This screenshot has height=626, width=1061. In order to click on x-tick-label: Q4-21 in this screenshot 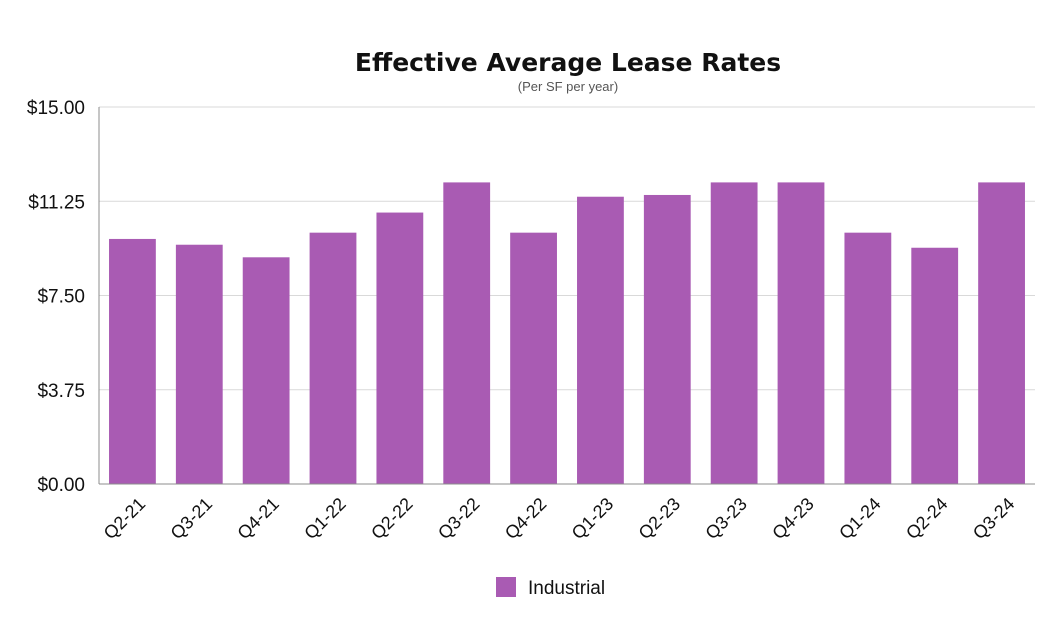, I will do `click(258, 519)`.